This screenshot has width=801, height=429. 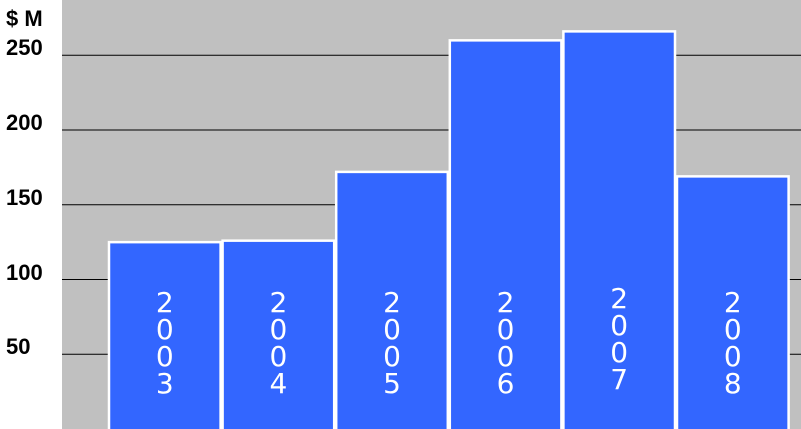 I want to click on y-tick-label: 150, so click(x=24, y=197).